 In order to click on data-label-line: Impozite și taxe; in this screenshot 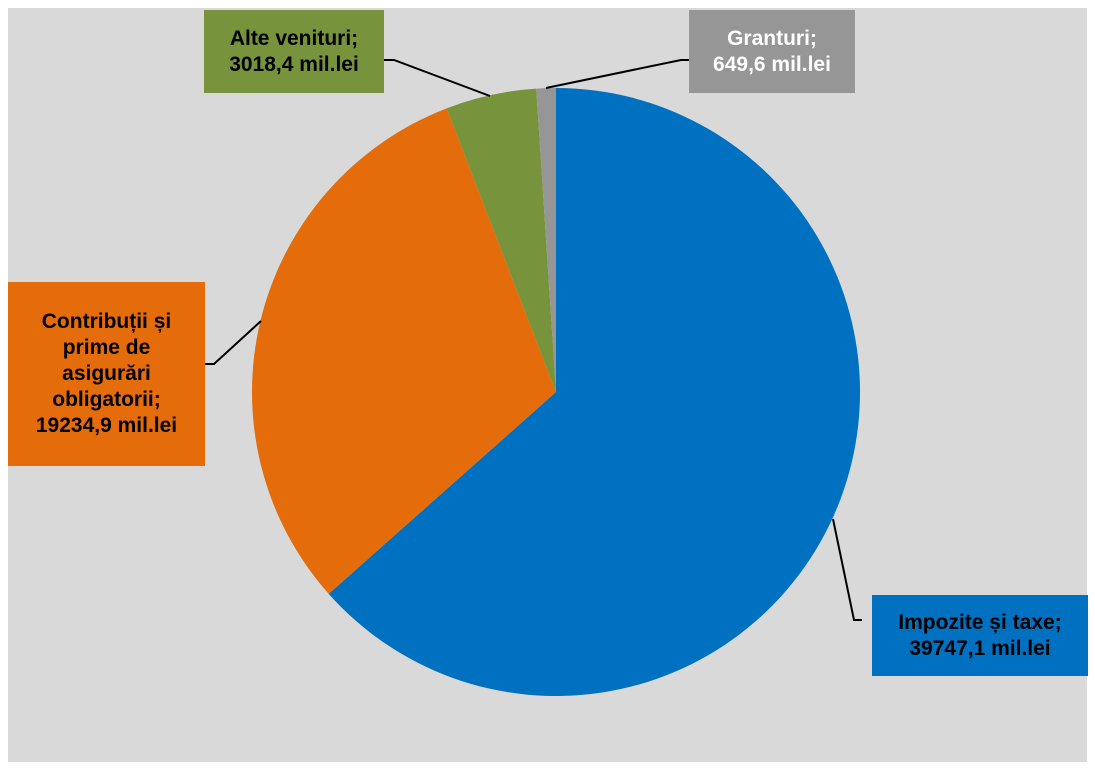, I will do `click(980, 622)`.